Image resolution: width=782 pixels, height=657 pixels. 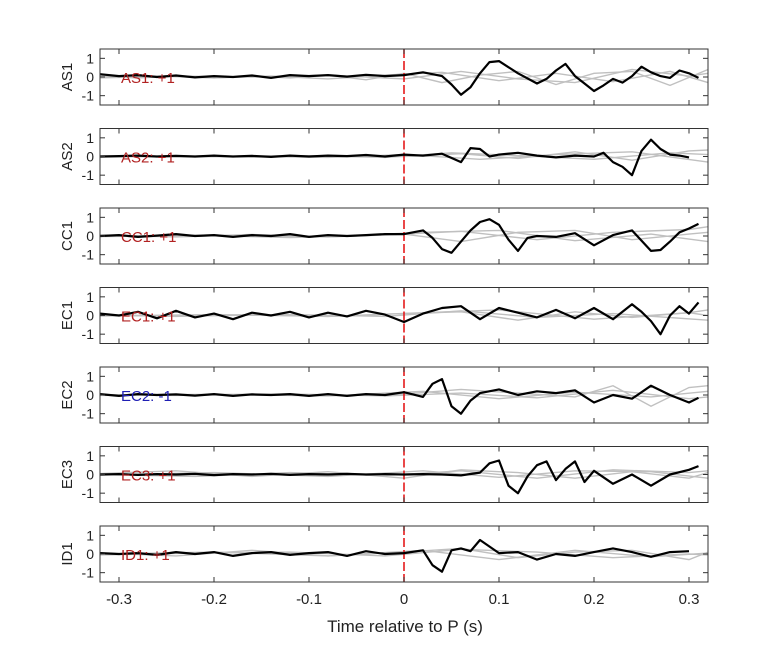 What do you see at coordinates (148, 476) in the screenshot?
I see `panel-annotation: EC3: +1` at bounding box center [148, 476].